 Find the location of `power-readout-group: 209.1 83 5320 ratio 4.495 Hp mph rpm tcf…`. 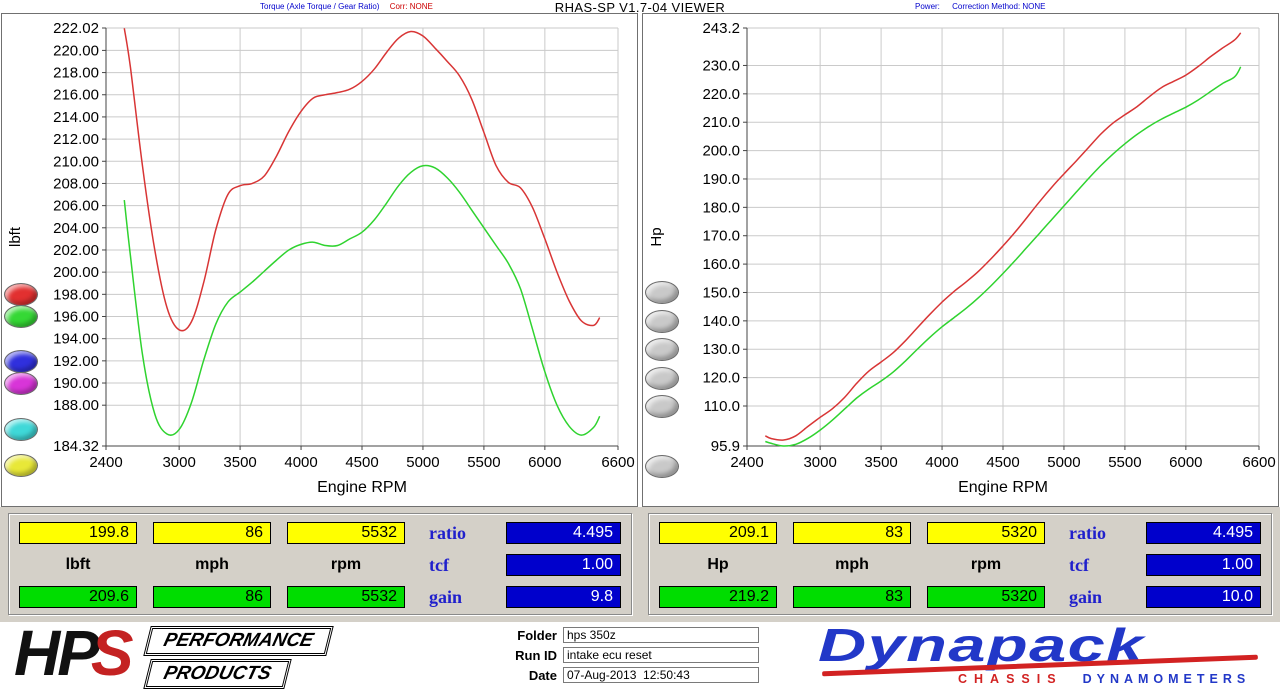

power-readout-group: 209.1 83 5320 ratio 4.495 Hp mph rpm tcf… is located at coordinates (960, 564).